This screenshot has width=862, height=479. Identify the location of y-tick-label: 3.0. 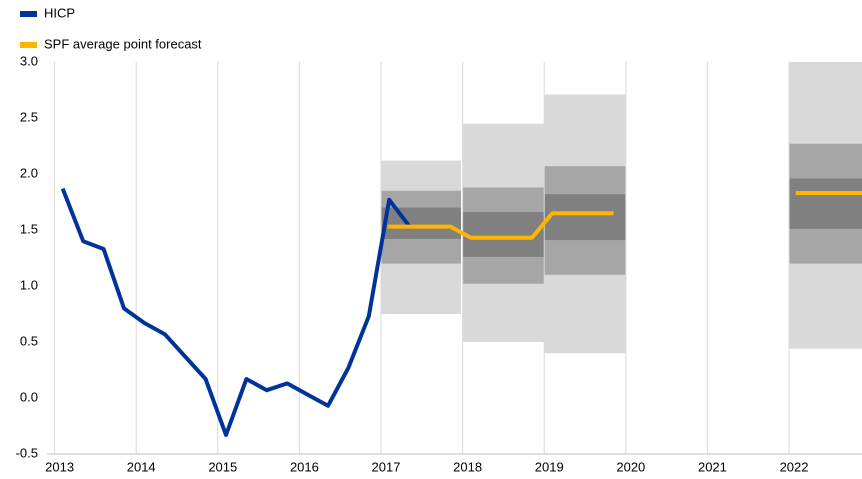
(29, 60).